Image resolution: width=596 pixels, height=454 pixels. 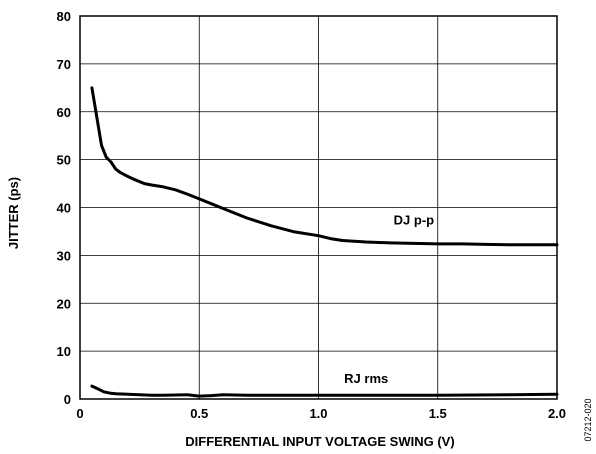 I want to click on y-tick-label: 20, so click(x=64, y=303).